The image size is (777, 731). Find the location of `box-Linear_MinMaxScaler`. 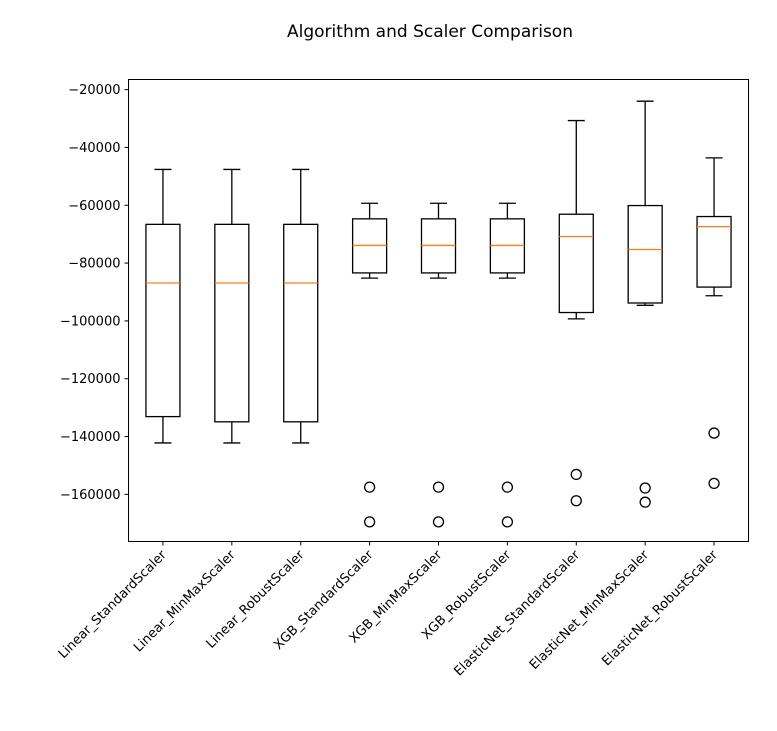

box-Linear_MinMaxScaler is located at coordinates (232, 306).